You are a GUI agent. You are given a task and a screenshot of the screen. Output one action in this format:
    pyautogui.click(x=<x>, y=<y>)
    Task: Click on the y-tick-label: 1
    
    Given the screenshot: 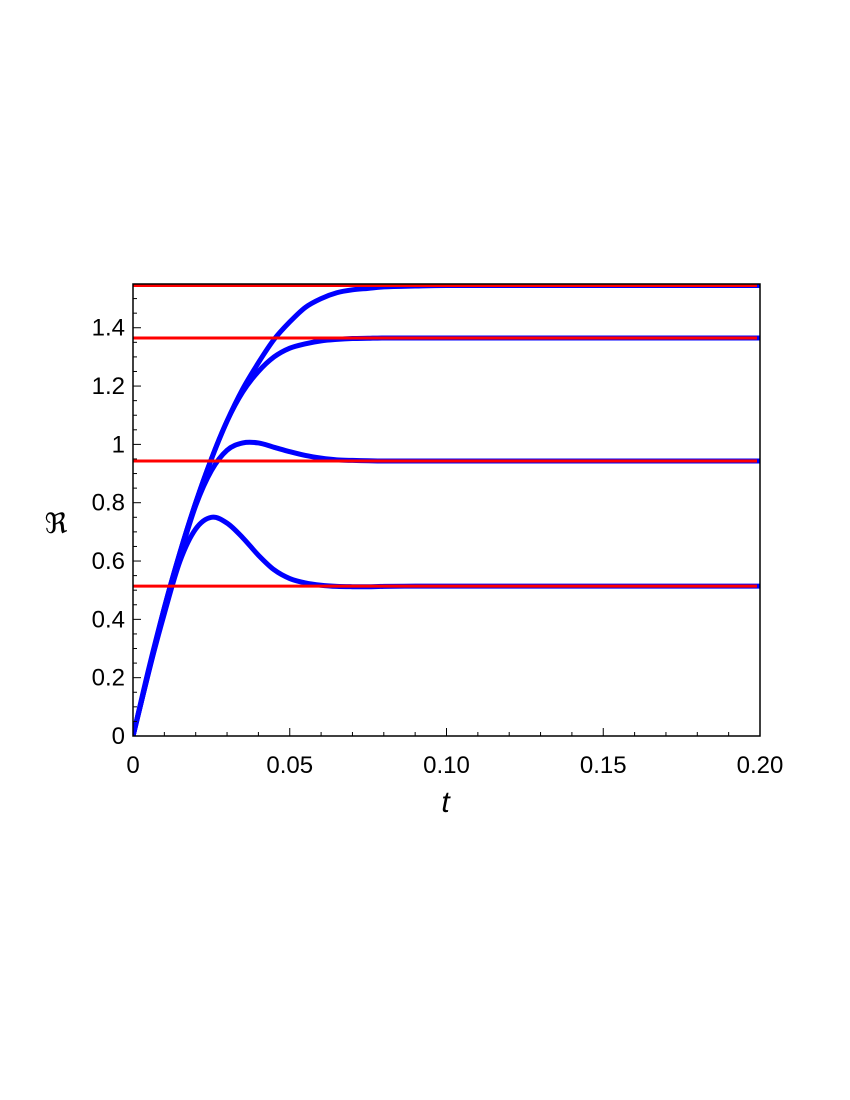 What is the action you would take?
    pyautogui.click(x=118, y=444)
    